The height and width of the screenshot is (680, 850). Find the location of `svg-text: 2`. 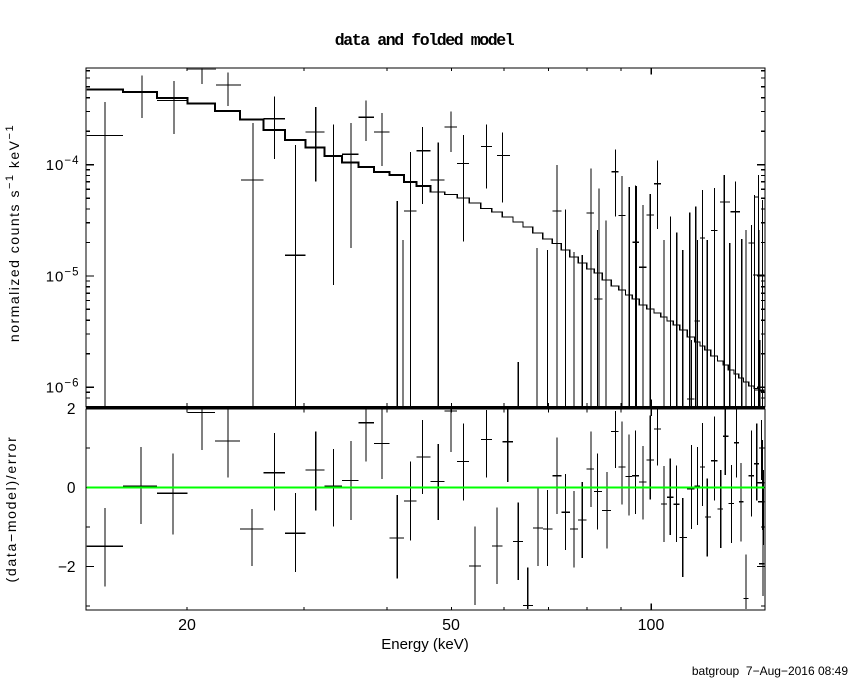

svg-text: 2 is located at coordinates (71, 409).